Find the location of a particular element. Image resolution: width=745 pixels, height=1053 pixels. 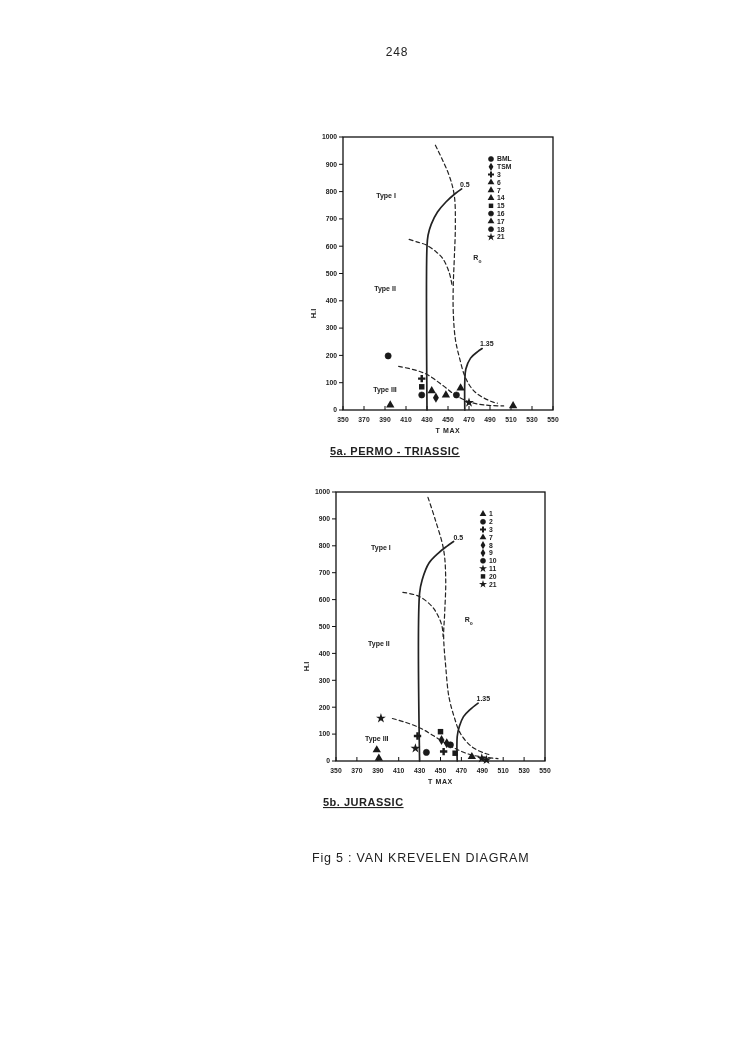

text: 5a. PERMO - TRIASSIC is located at coordinates (395, 451).